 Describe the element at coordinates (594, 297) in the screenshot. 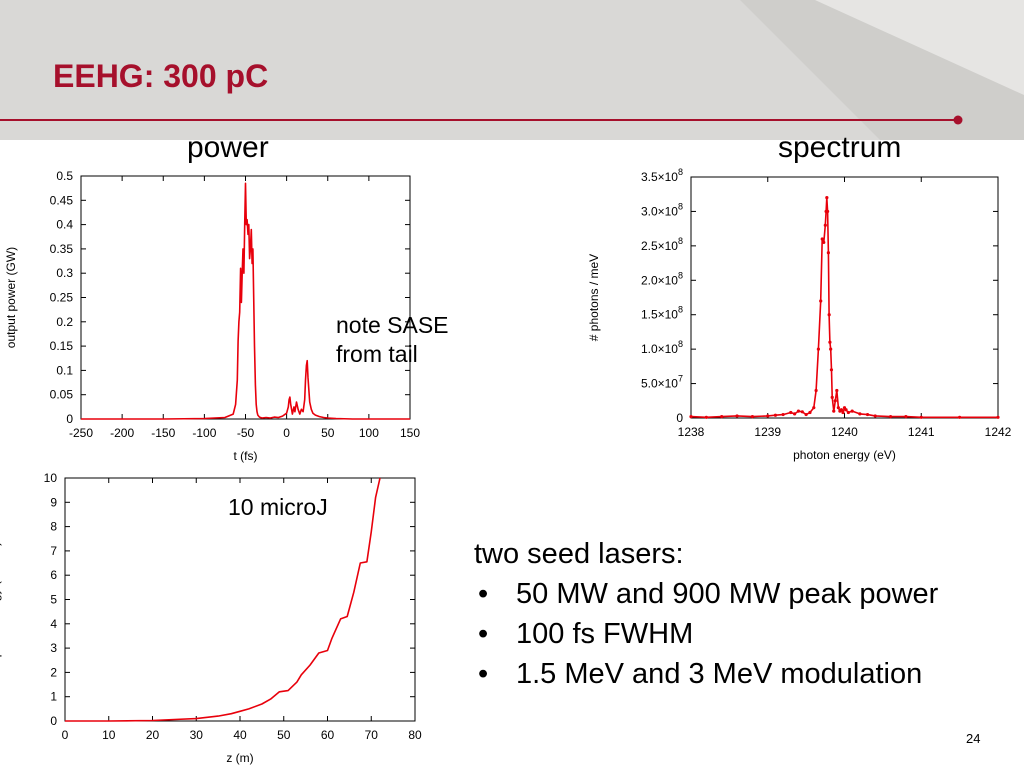

I see `spectrum-y-axis-label: # photons / meV` at that location.